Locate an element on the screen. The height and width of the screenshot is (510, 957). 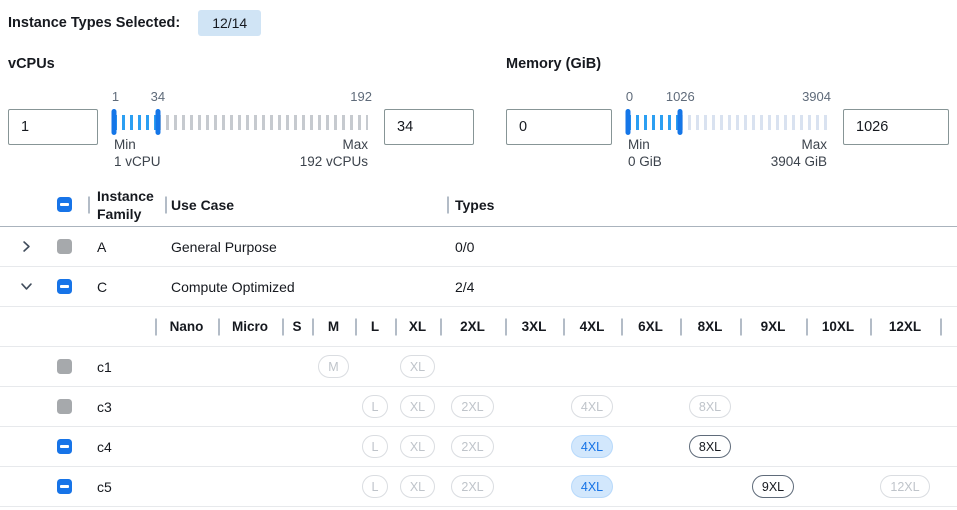
size-cell-c3-8xl: 8XL is located at coordinates (710, 406).